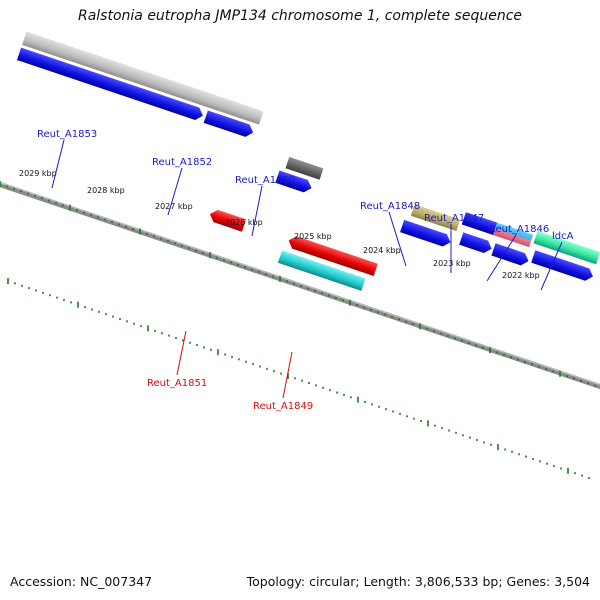 Image resolution: width=600 pixels, height=600 pixels. Describe the element at coordinates (265, 180) in the screenshot. I see `gene-label-reut-a1850: Reut_A1850` at that location.